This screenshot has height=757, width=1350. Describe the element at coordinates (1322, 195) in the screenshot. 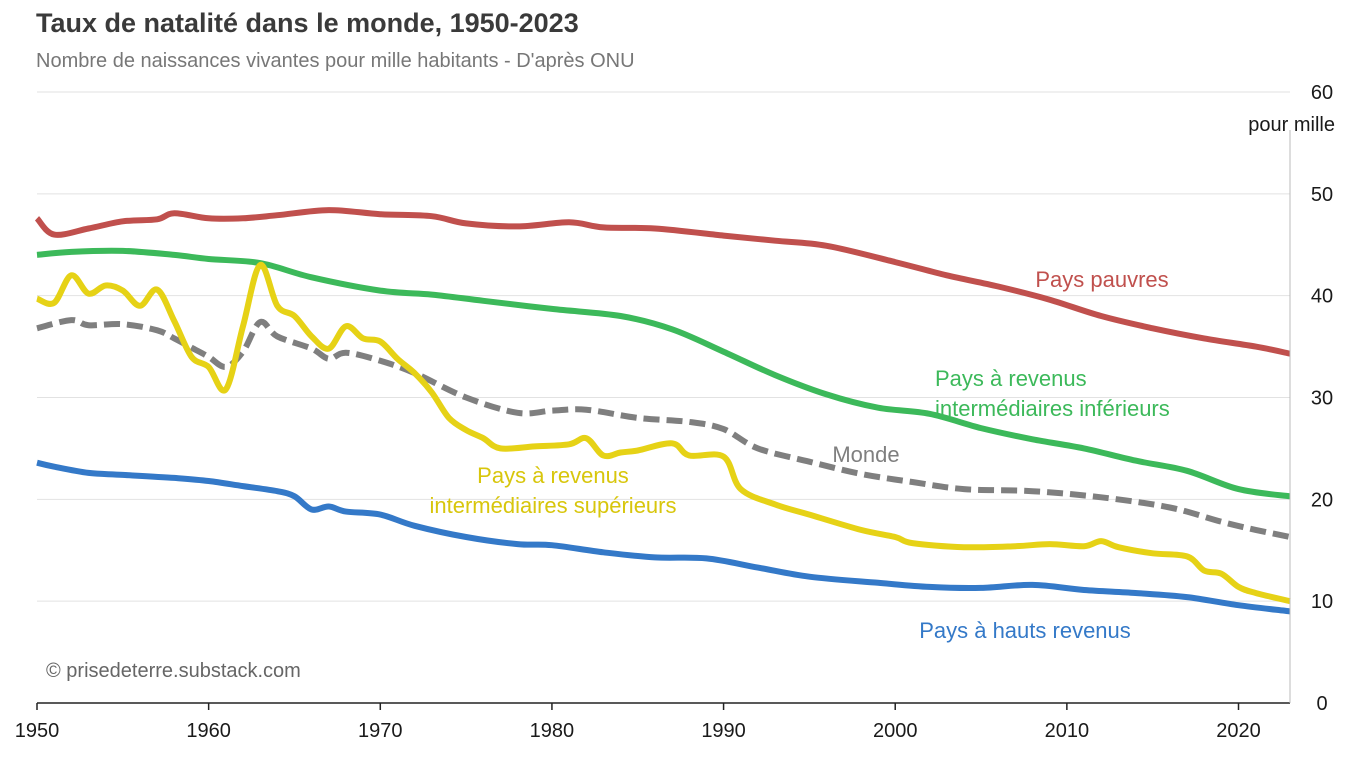

I see `y-tick-label: 50` at that location.